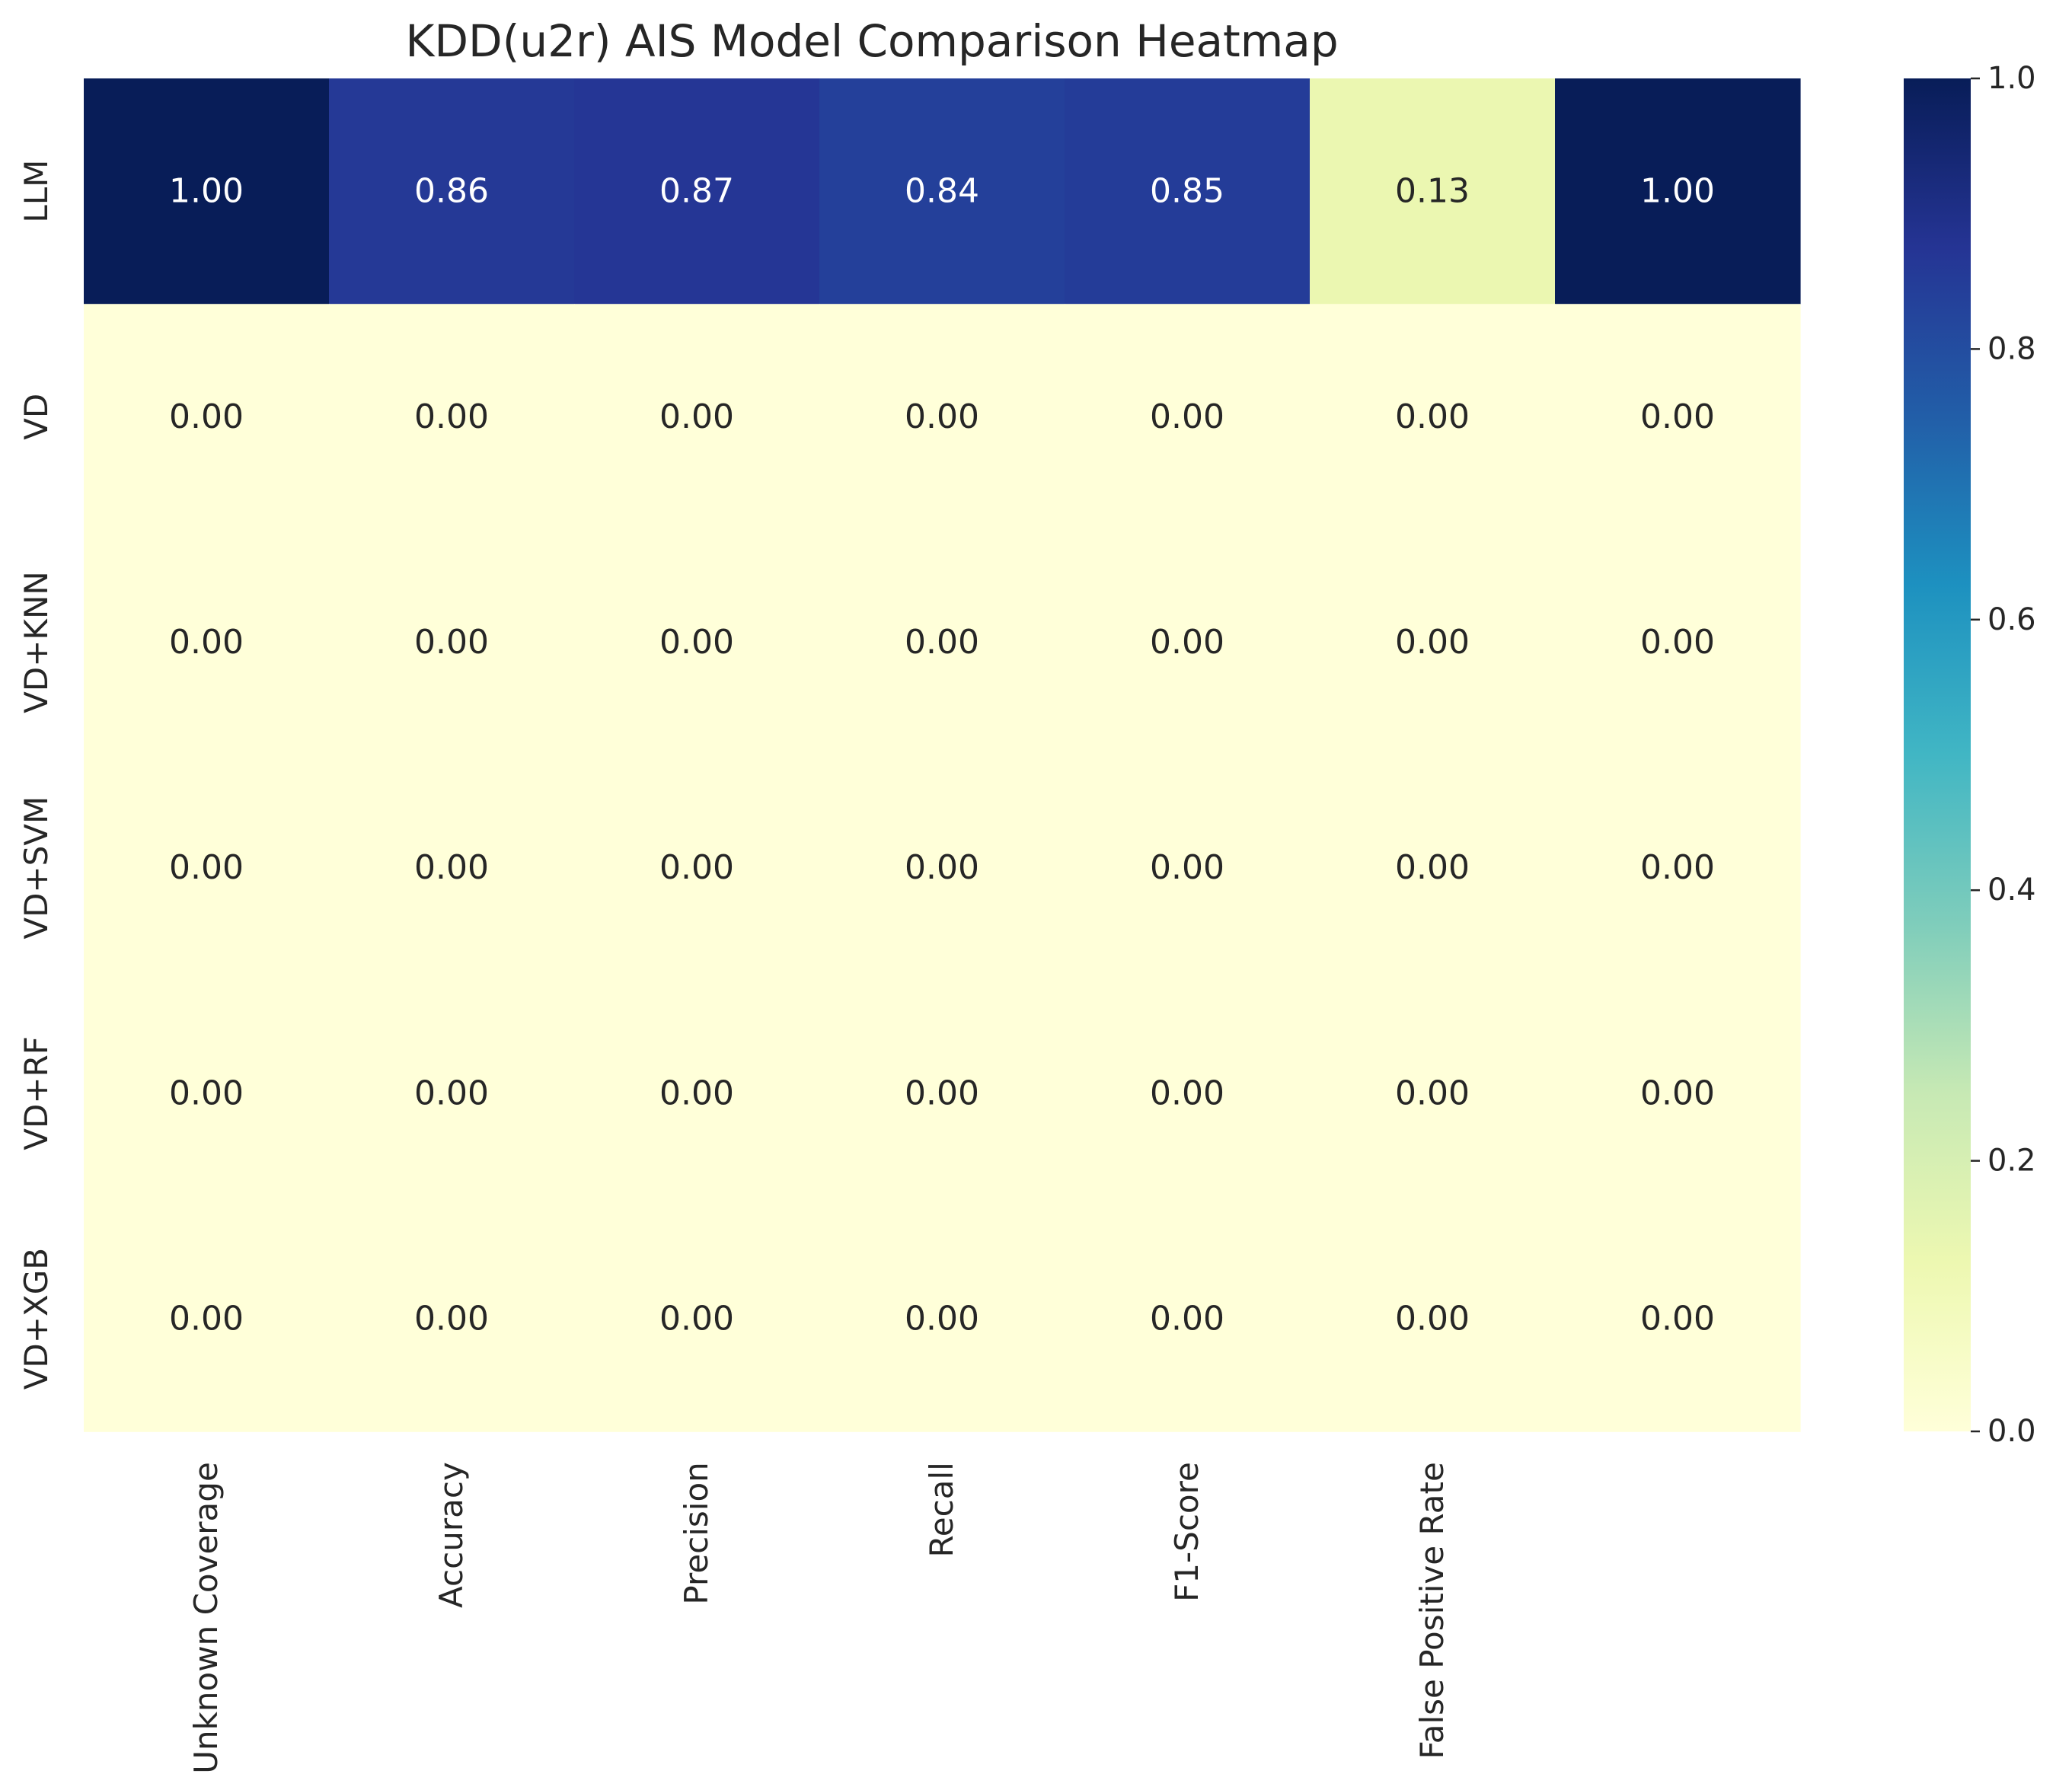  Describe the element at coordinates (36, 1319) in the screenshot. I see `y-tick-label: VD+XGB` at that location.